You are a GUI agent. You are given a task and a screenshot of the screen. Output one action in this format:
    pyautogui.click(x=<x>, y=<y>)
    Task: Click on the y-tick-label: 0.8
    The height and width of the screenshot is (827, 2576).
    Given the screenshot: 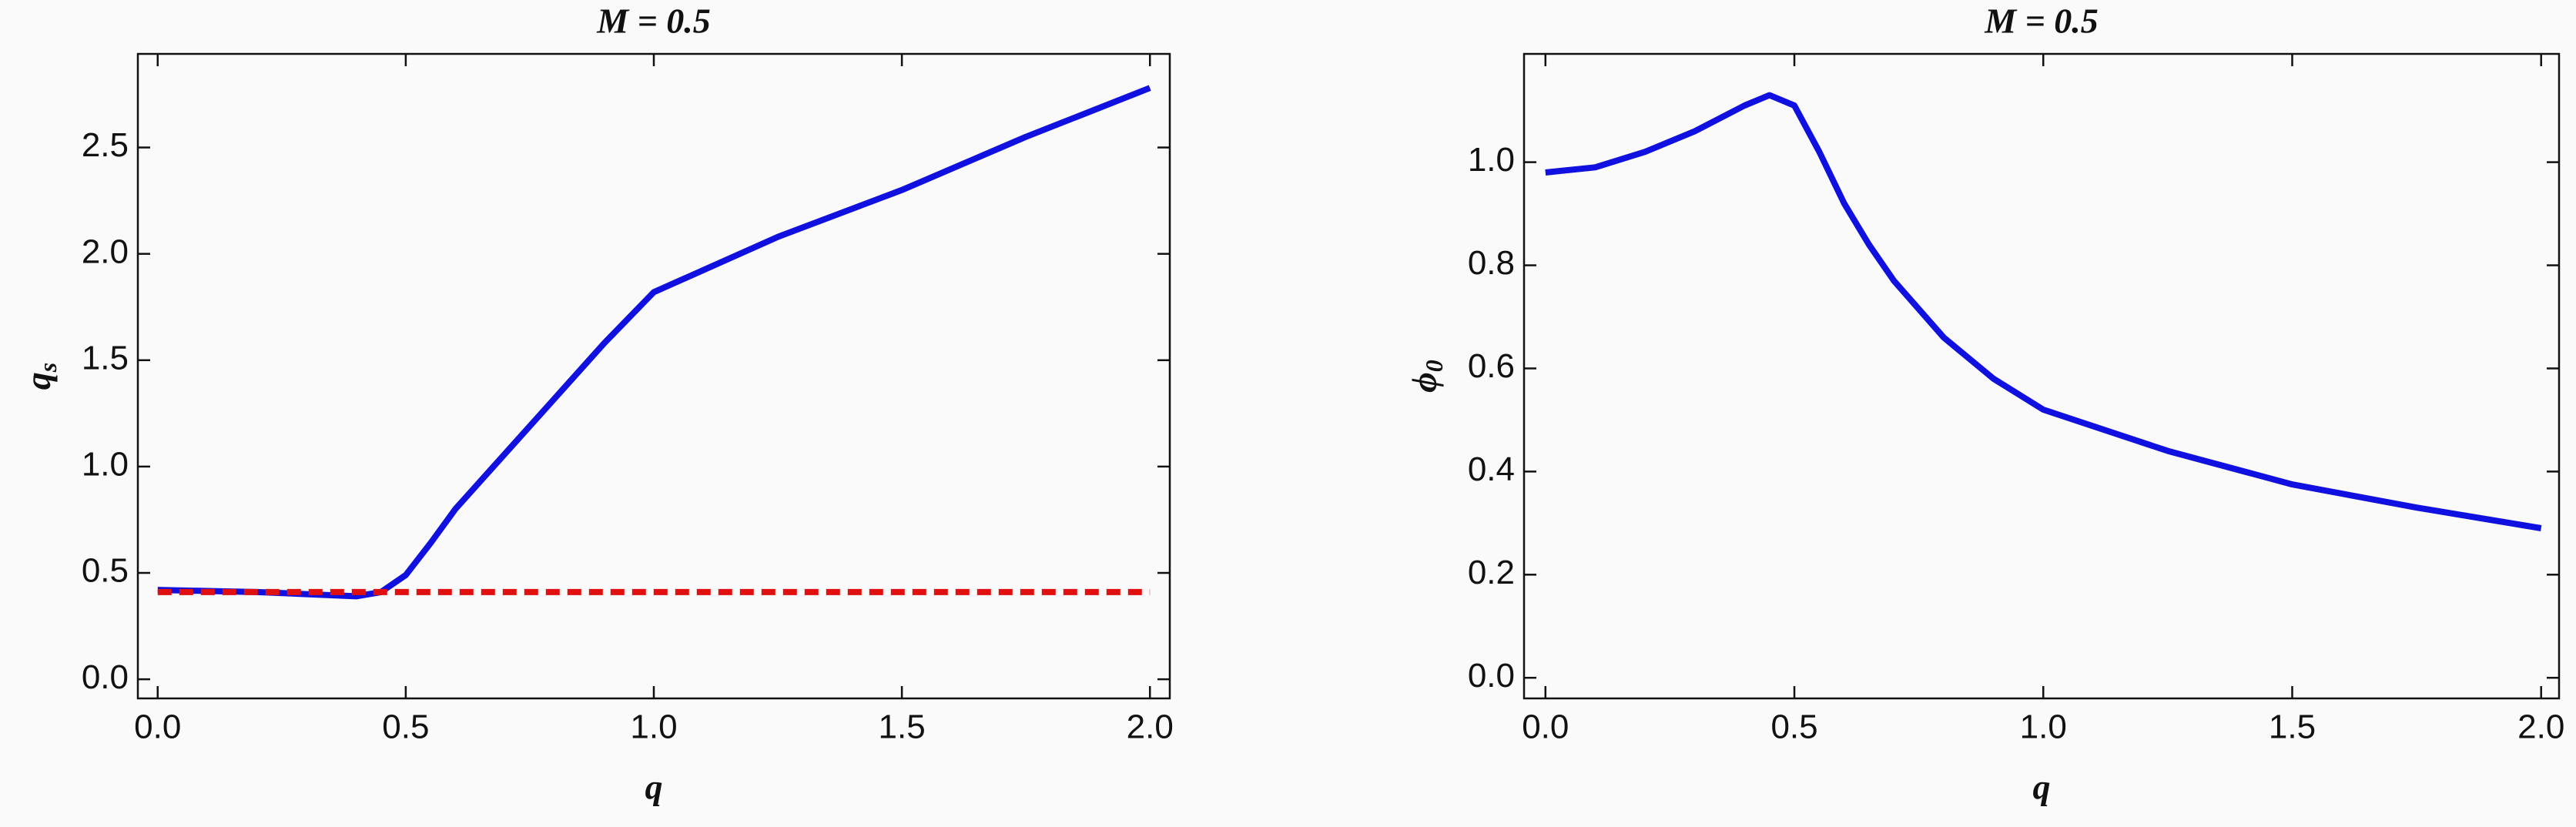 What is the action you would take?
    pyautogui.click(x=1491, y=263)
    